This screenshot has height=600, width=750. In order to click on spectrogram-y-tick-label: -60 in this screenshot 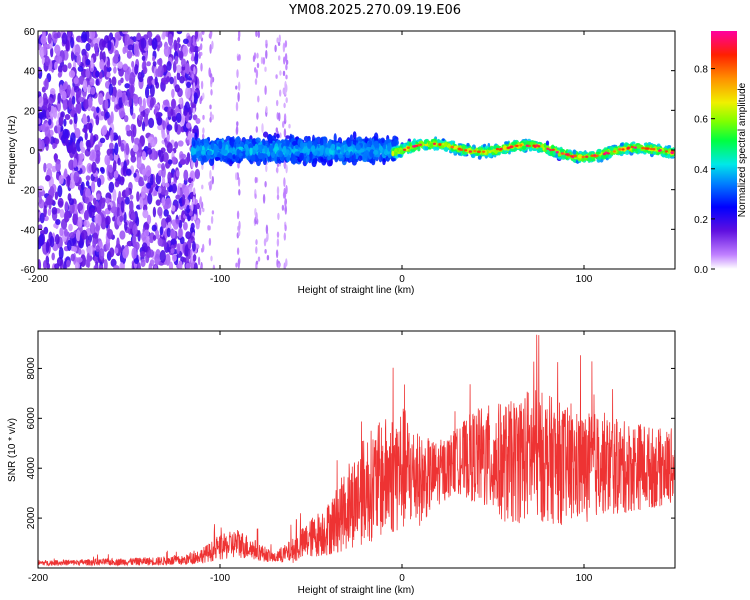, I will do `click(28, 270)`.